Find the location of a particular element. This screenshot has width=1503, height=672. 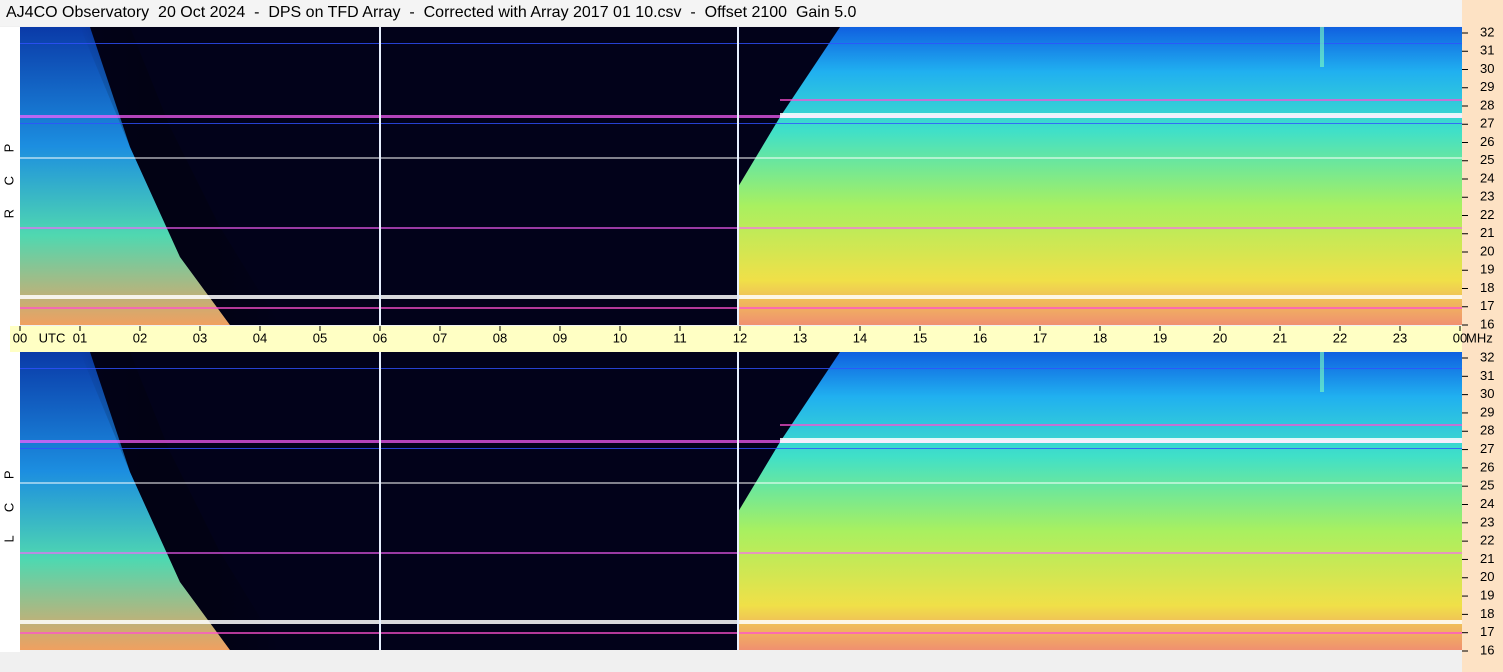

x-tick-label: 03 is located at coordinates (200, 337).